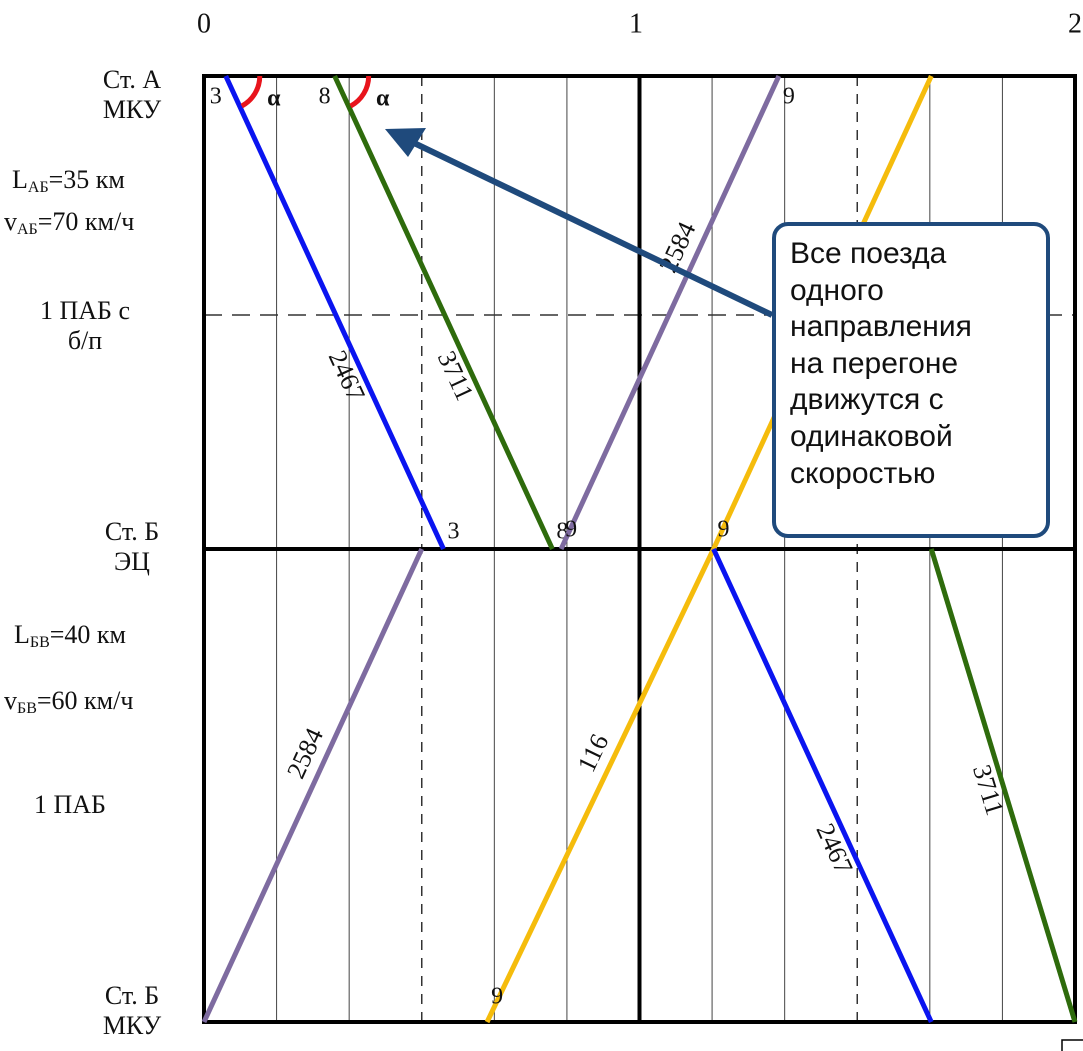  I want to click on section-bv-speed: vБВ=60 км/ч, so click(69, 701).